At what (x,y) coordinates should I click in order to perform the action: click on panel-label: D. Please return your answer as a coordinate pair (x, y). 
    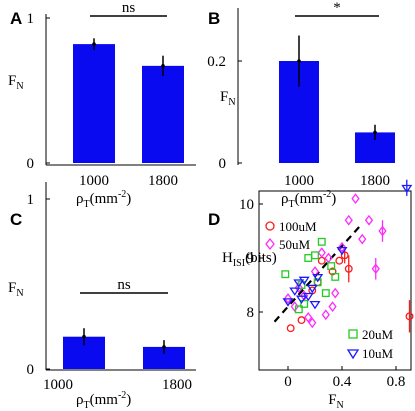
    Looking at the image, I should click on (214, 219).